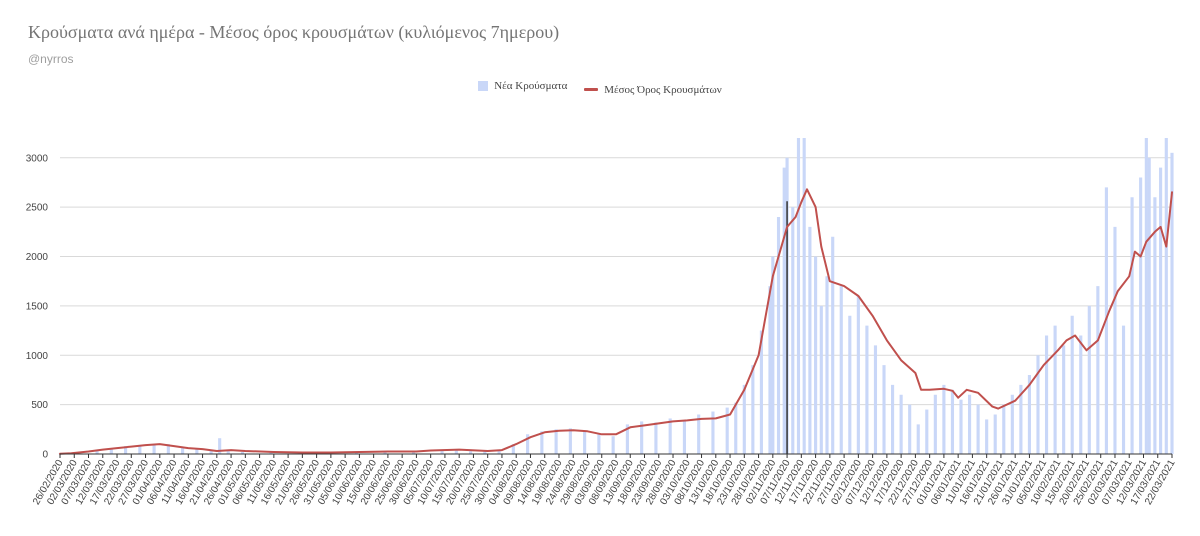  What do you see at coordinates (37, 306) in the screenshot?
I see `y-tick-label: 1500` at bounding box center [37, 306].